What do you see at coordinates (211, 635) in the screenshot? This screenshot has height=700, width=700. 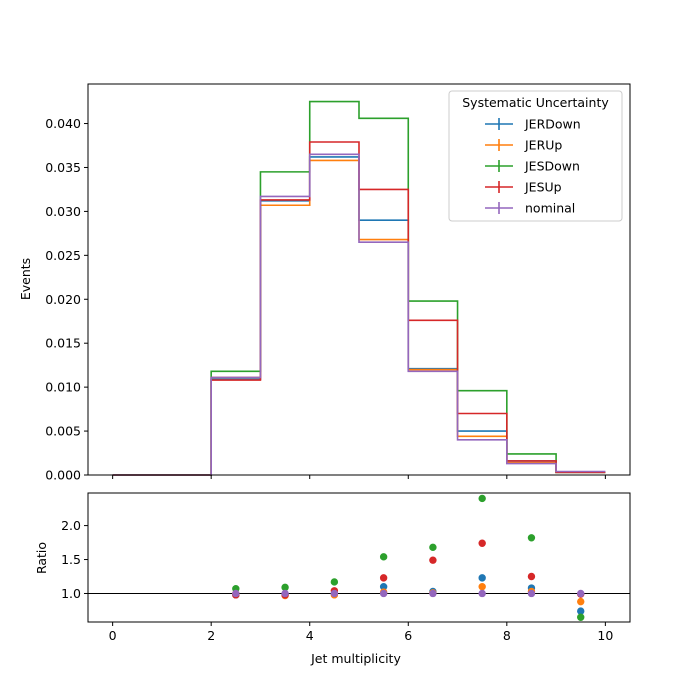 I see `bottom-x-tick-label: 2` at bounding box center [211, 635].